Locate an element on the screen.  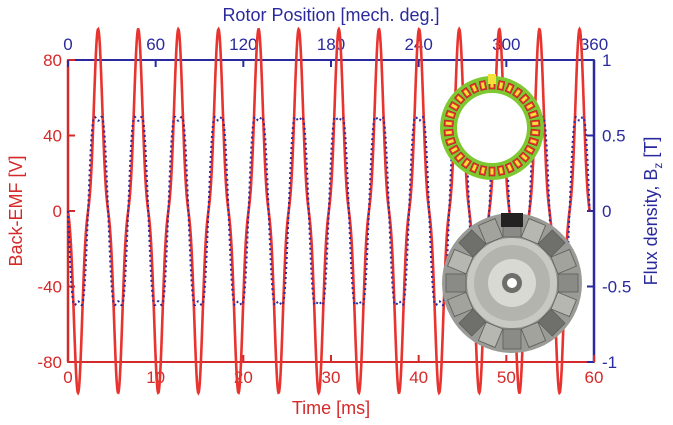
x-tick-label: 40 is located at coordinates (418, 377).